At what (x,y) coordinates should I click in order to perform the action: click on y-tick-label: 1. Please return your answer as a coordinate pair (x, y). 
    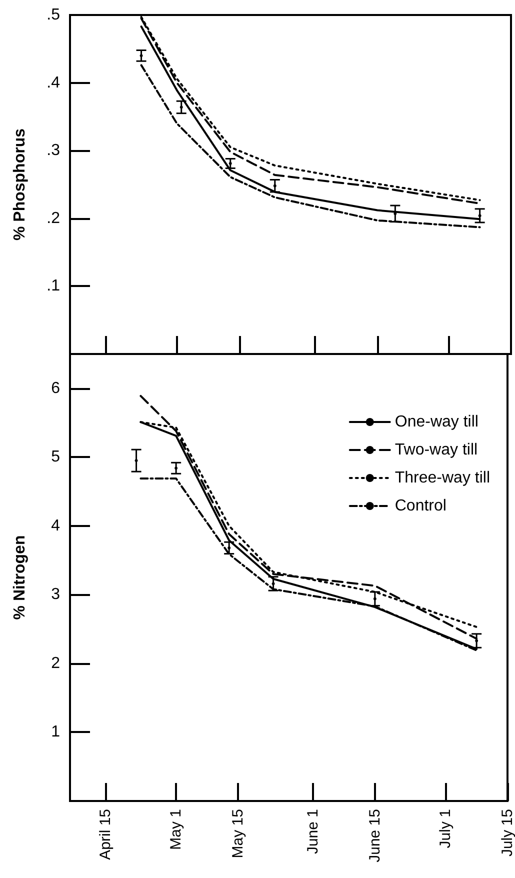
    Looking at the image, I should click on (55, 732).